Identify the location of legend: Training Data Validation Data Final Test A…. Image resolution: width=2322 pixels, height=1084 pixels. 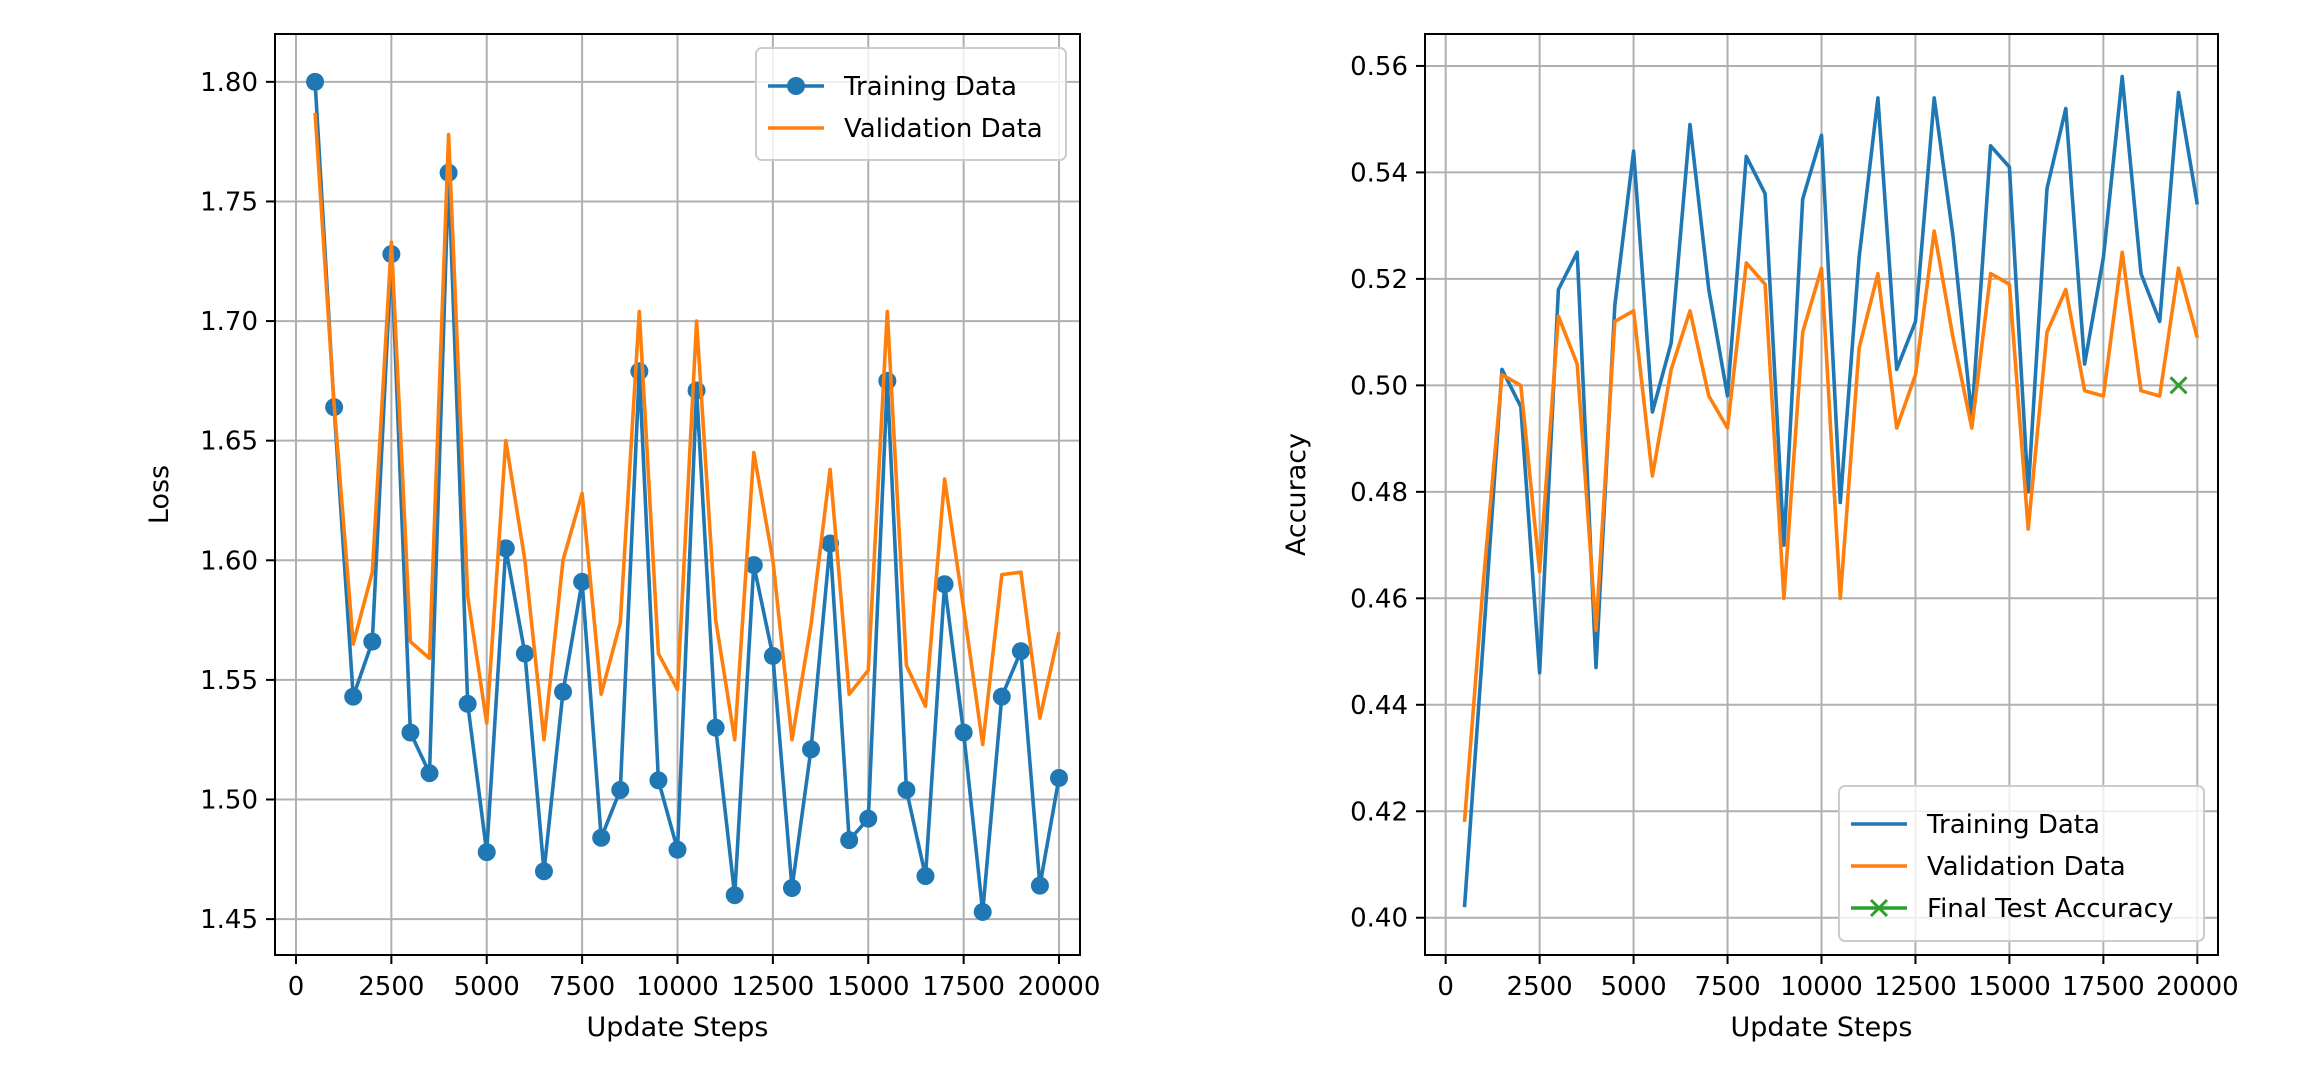
(2021, 863).